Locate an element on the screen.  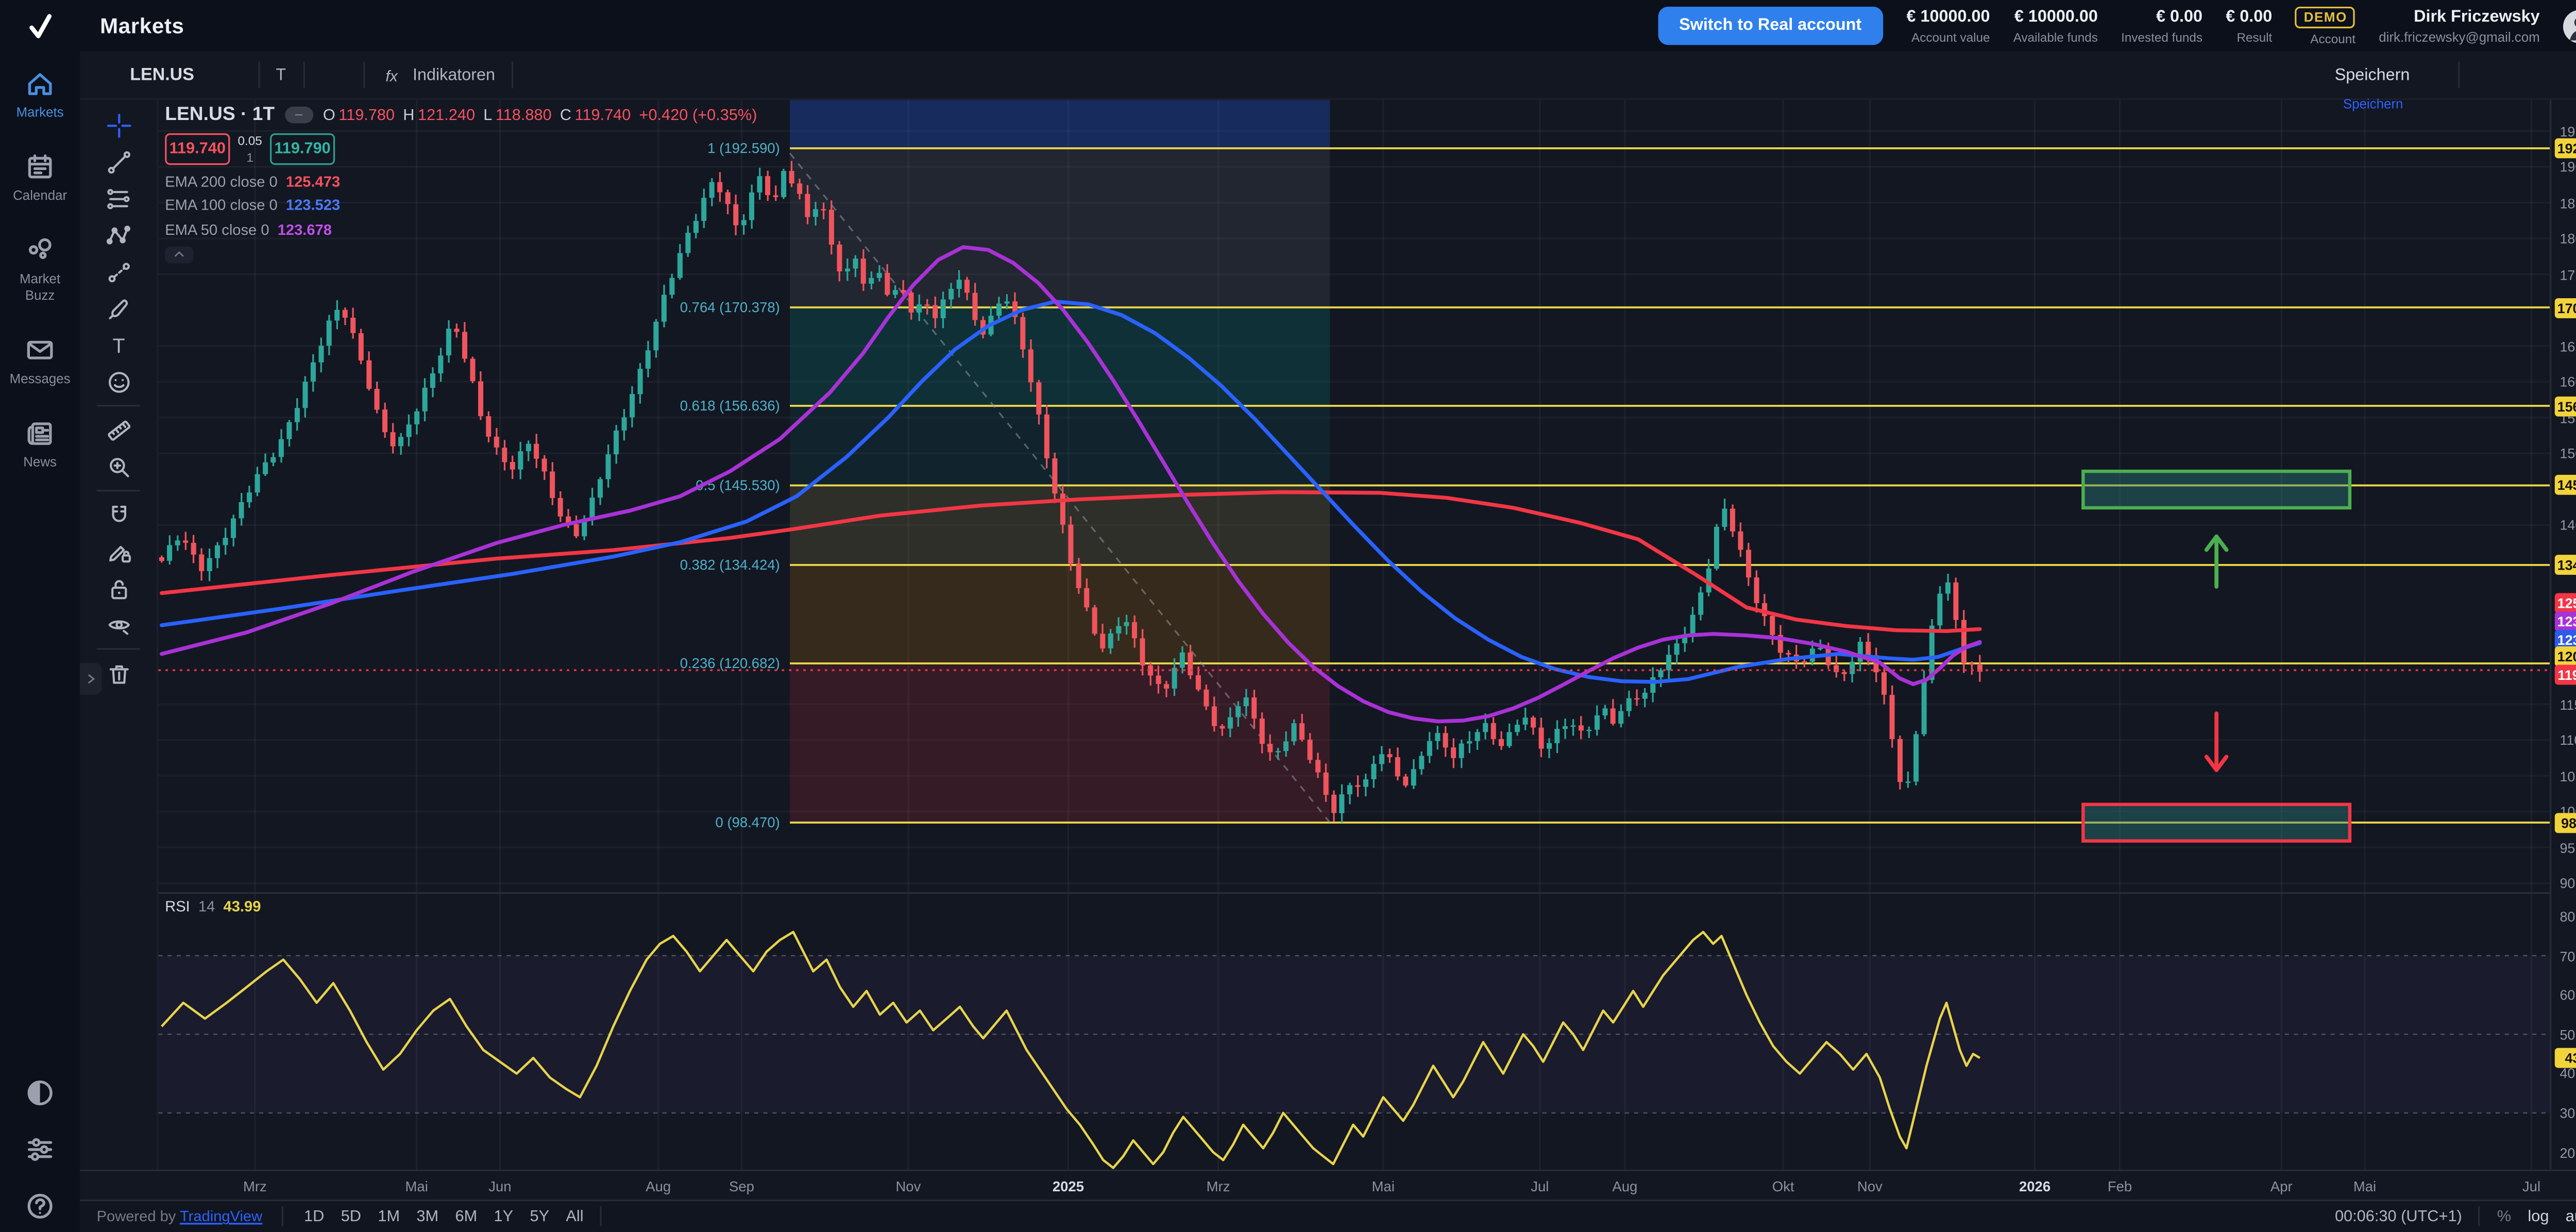
svg-text: T is located at coordinates (118, 345).